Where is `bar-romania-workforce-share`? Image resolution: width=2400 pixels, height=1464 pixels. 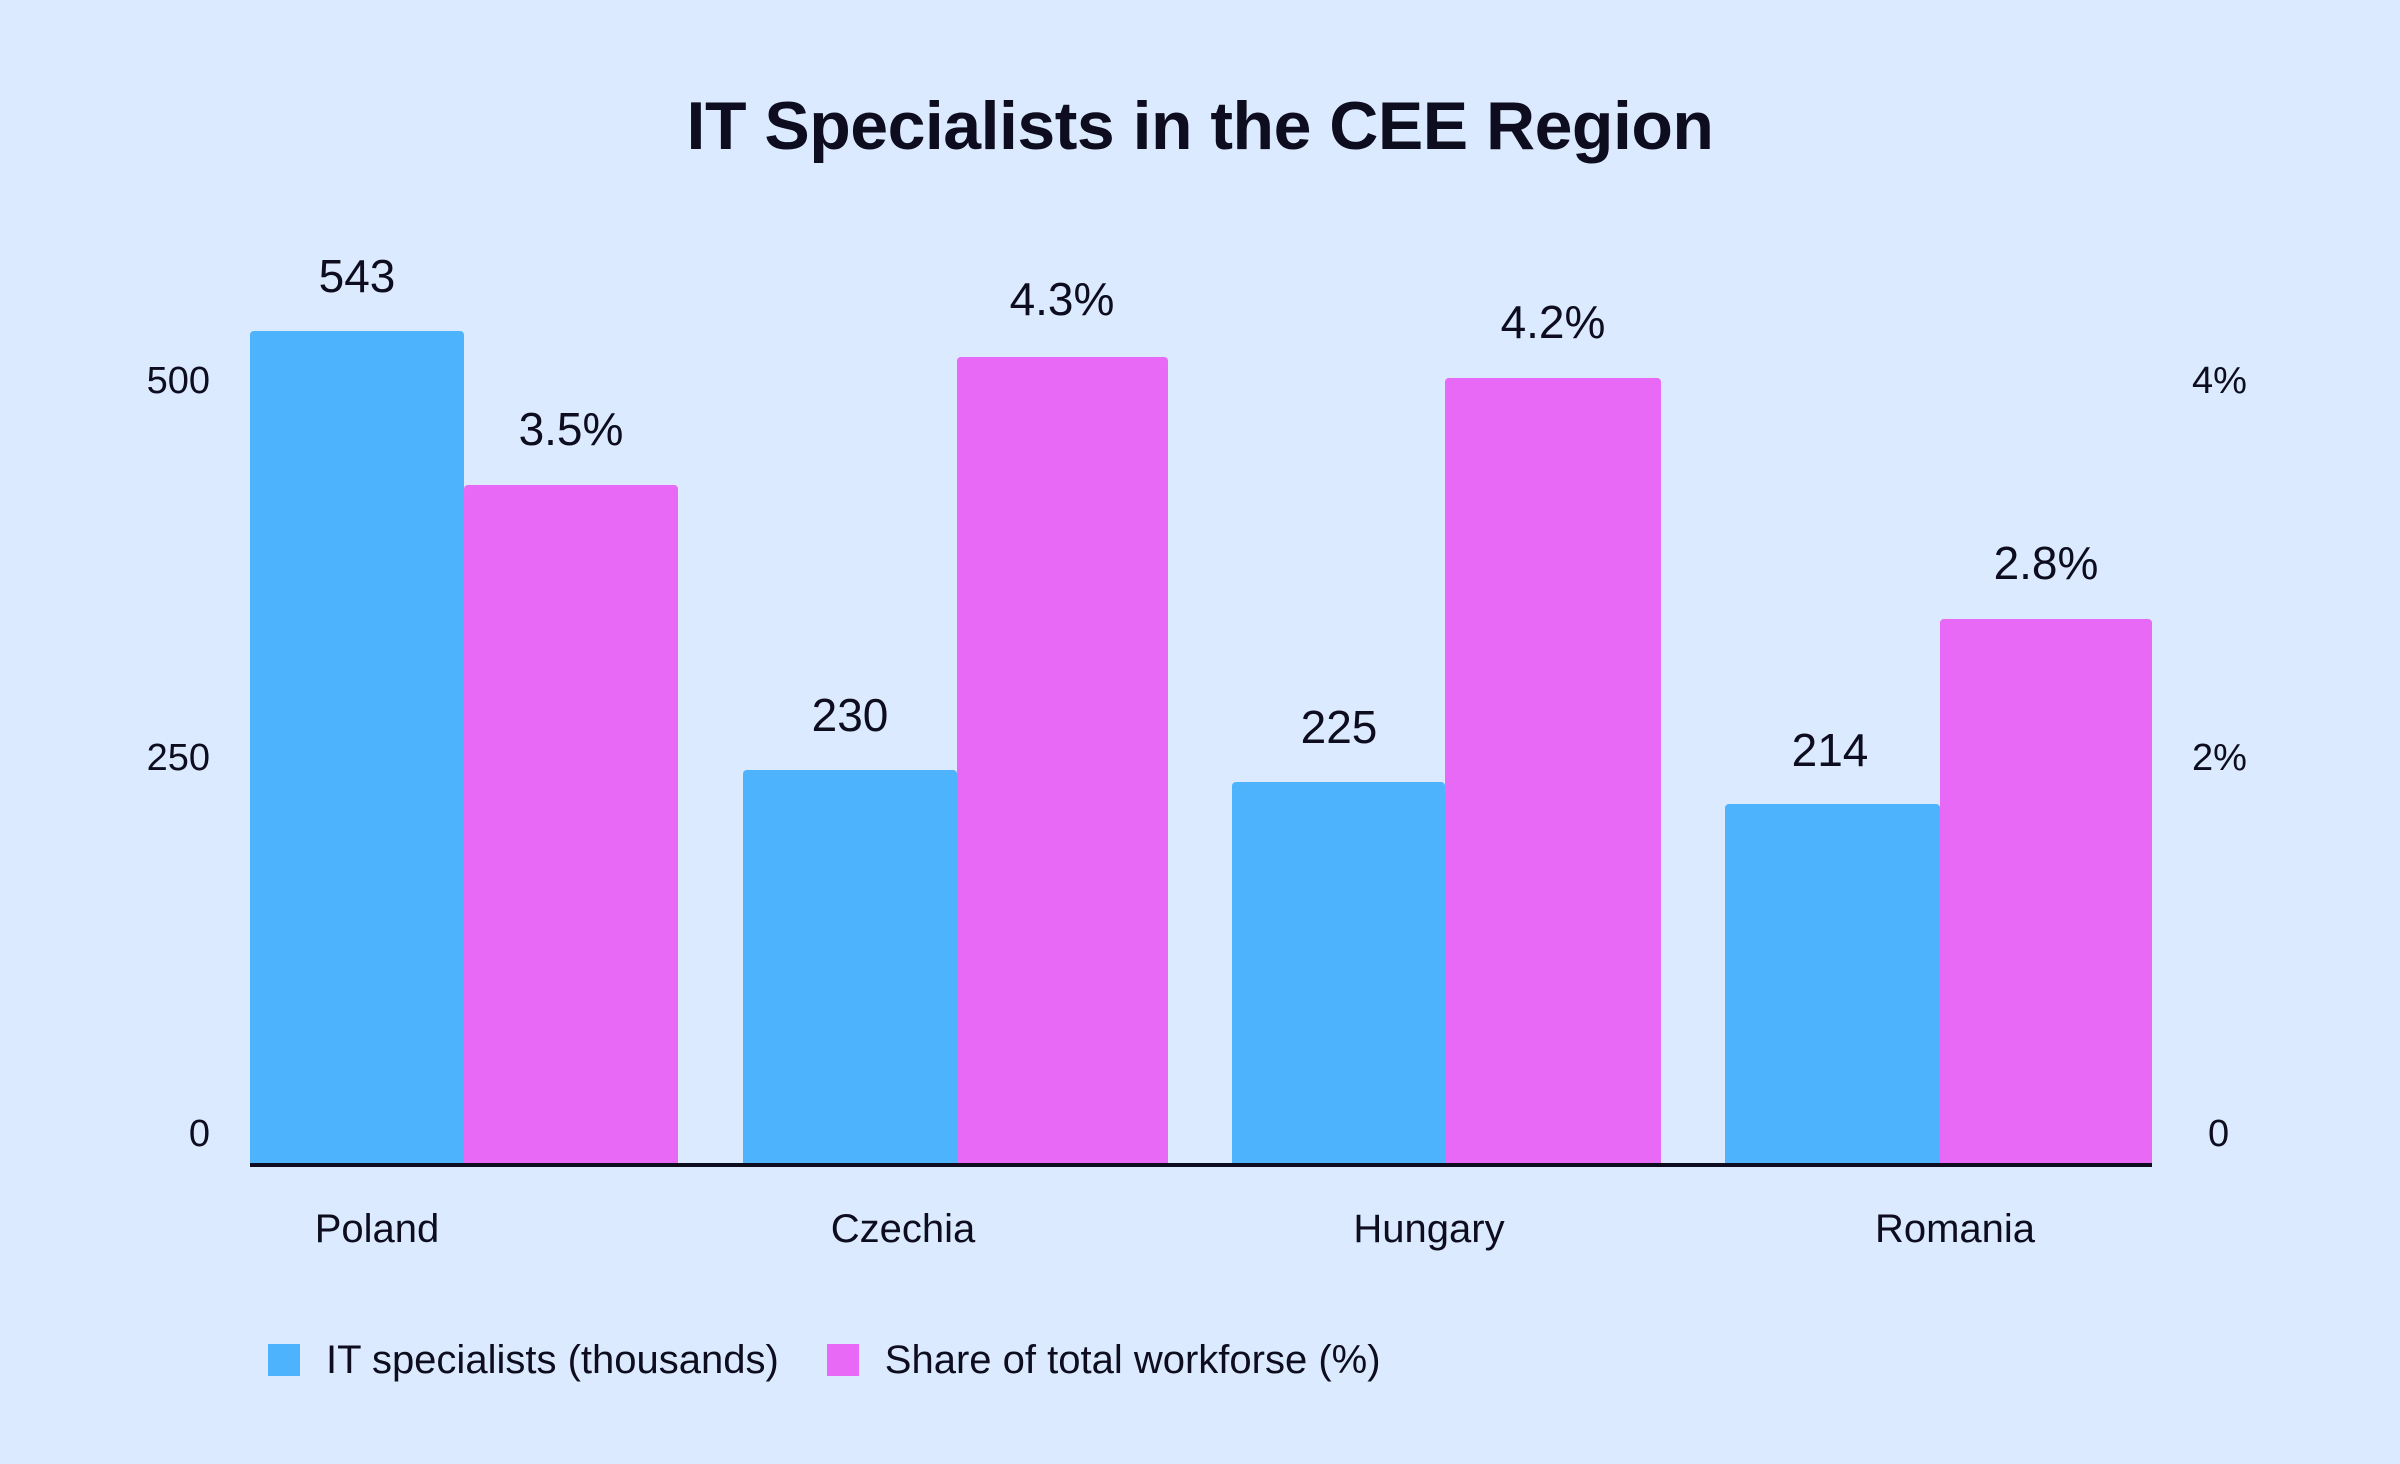 bar-romania-workforce-share is located at coordinates (2046, 892).